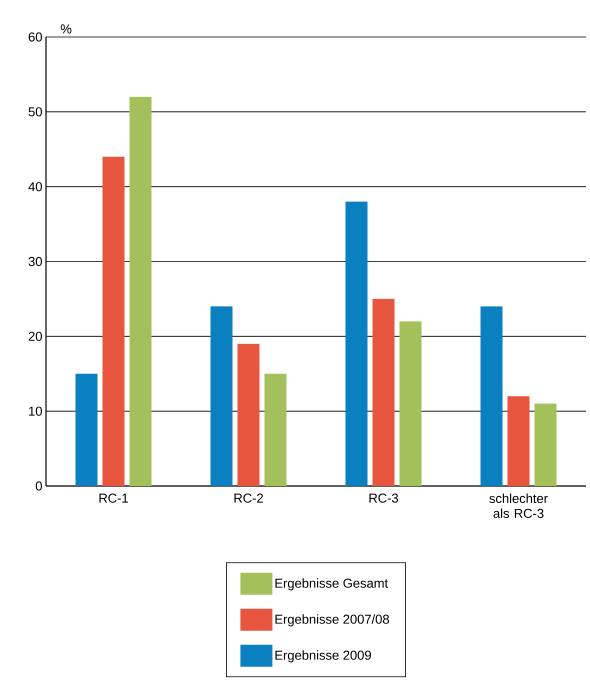 The width and height of the screenshot is (590, 682). Describe the element at coordinates (248, 498) in the screenshot. I see `x-tick-label: RC-2` at that location.